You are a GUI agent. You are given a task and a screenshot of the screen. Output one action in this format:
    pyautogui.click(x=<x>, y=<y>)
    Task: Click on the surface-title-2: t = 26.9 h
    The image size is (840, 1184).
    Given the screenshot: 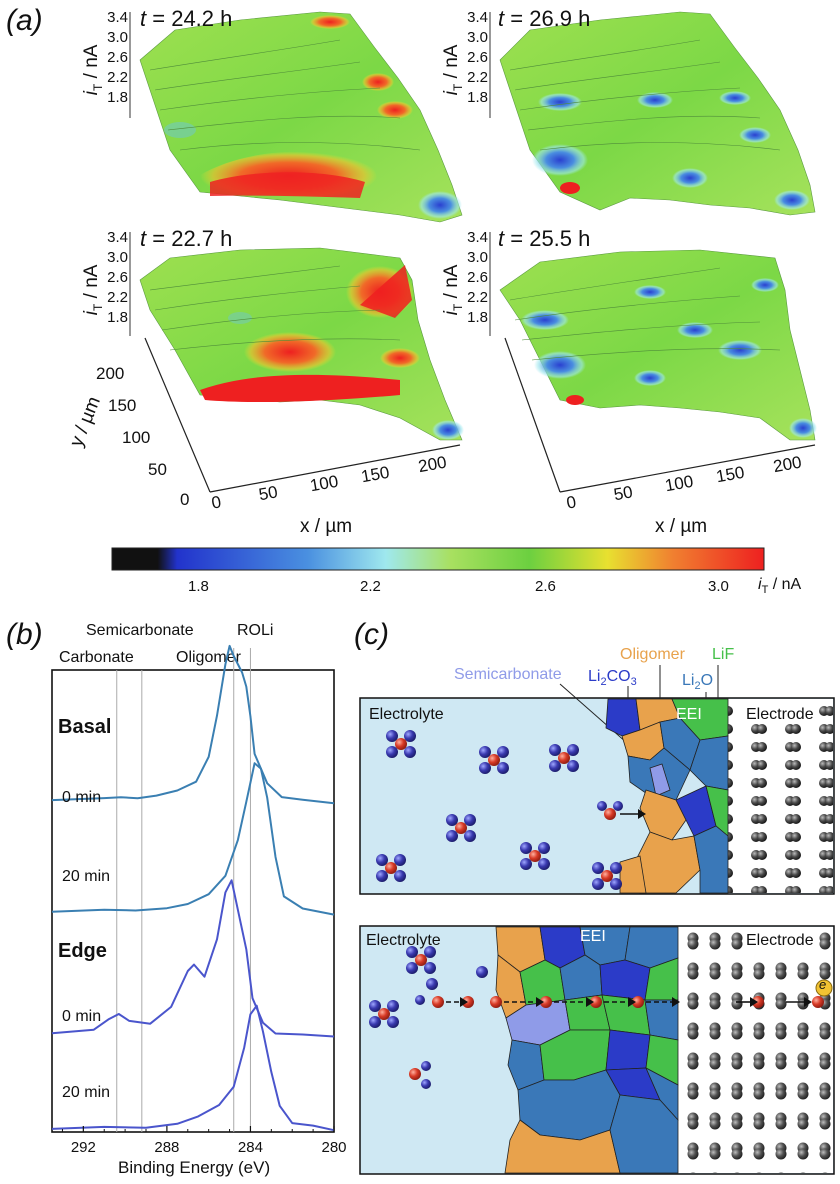 What is the action you would take?
    pyautogui.click(x=544, y=18)
    